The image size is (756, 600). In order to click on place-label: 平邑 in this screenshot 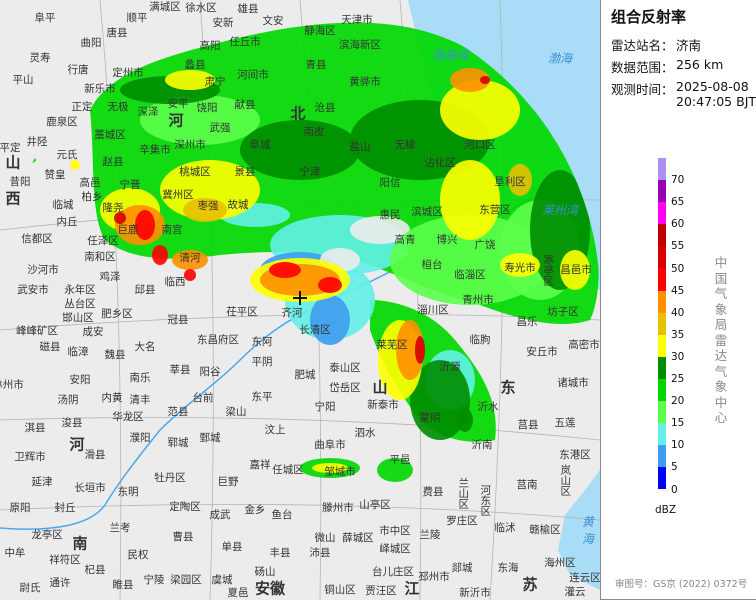, I will do `click(400, 459)`.